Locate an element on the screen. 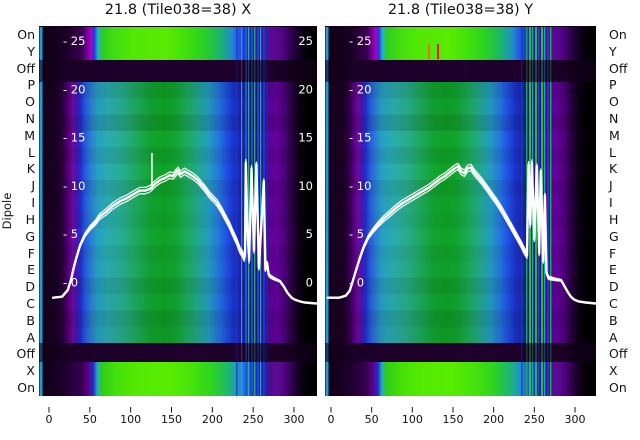 This screenshot has width=640, height=440. x-tick-label: 150 is located at coordinates (171, 419).